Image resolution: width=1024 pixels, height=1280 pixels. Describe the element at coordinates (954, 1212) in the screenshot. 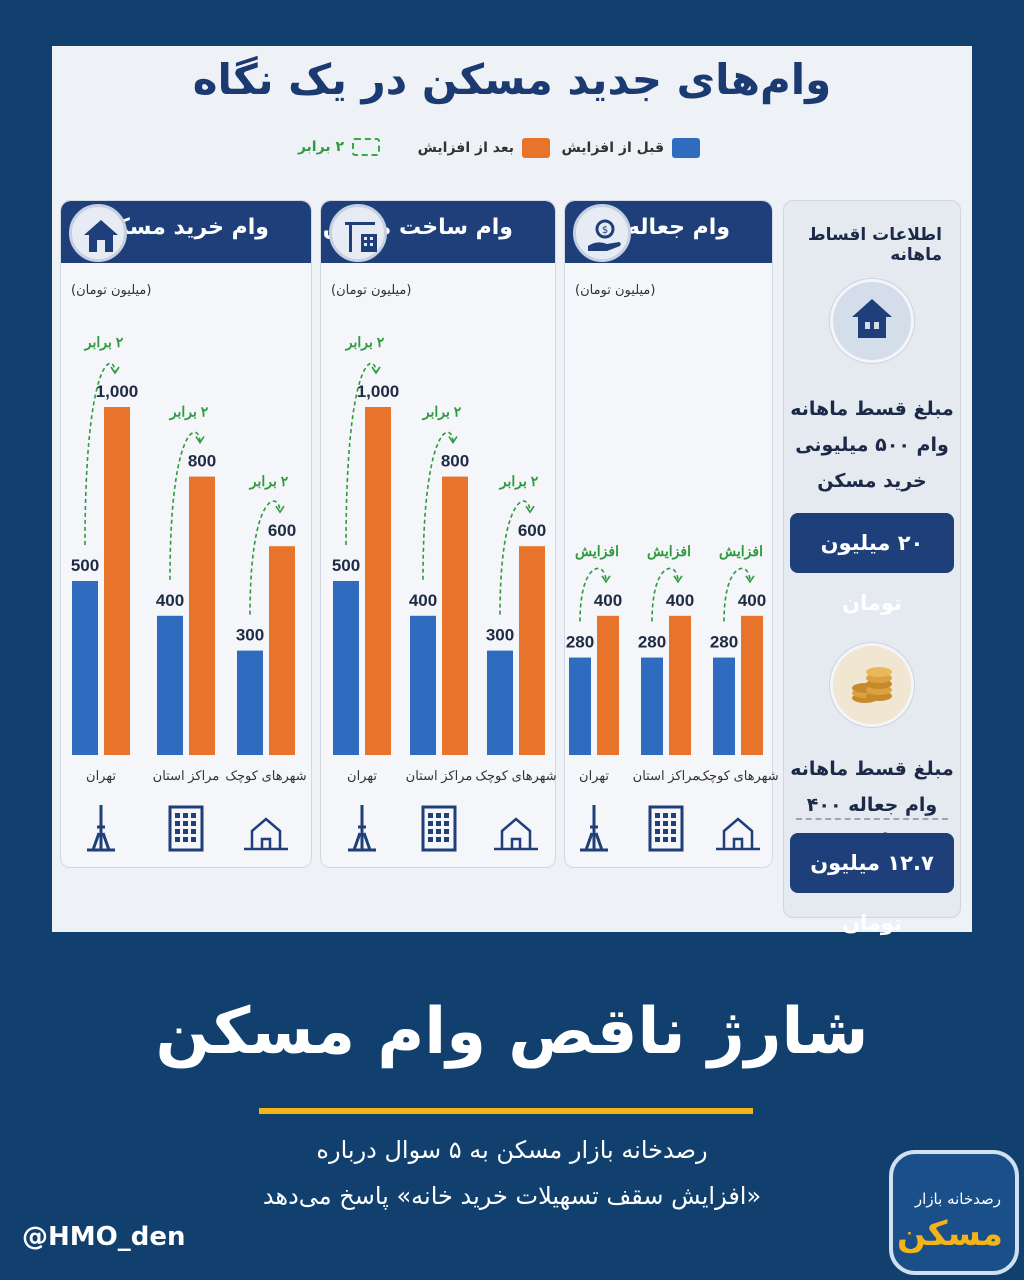

I see `brand-logo: رصدخانه بازار مسکن` at that location.